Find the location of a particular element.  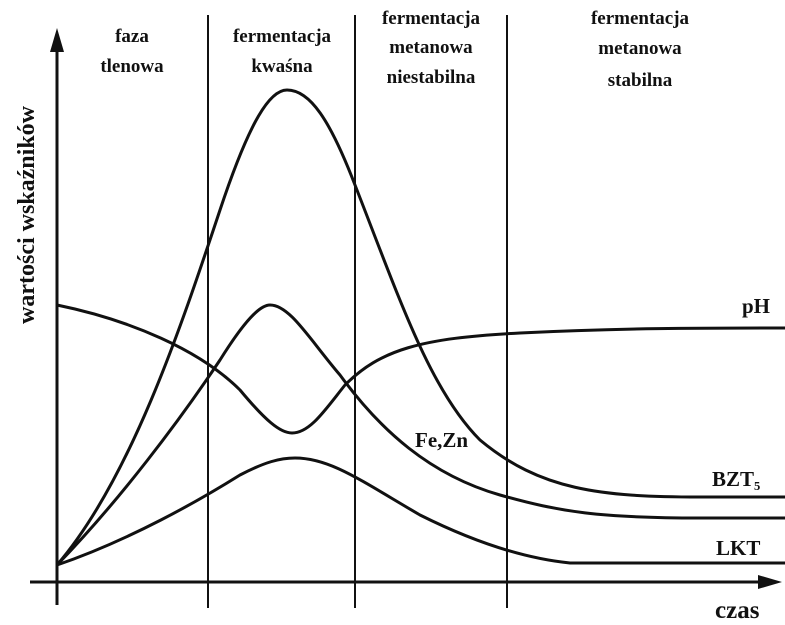

phase-label: kwaśna is located at coordinates (282, 66).